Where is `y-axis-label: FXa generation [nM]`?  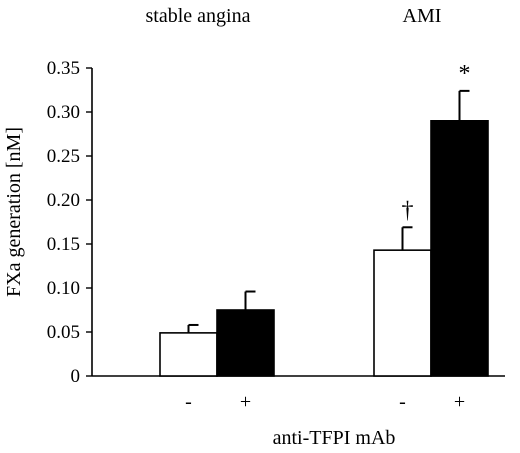
y-axis-label: FXa generation [nM] is located at coordinates (14, 212).